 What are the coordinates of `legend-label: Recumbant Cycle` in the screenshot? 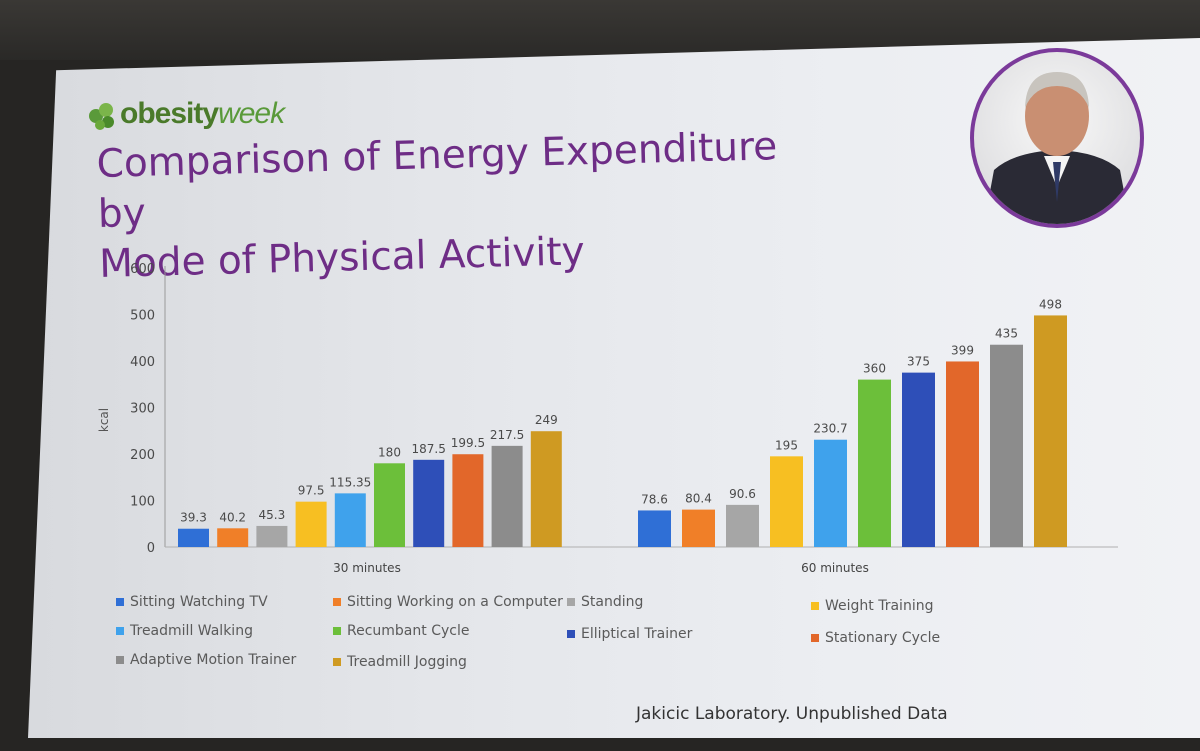 It's located at (408, 631).